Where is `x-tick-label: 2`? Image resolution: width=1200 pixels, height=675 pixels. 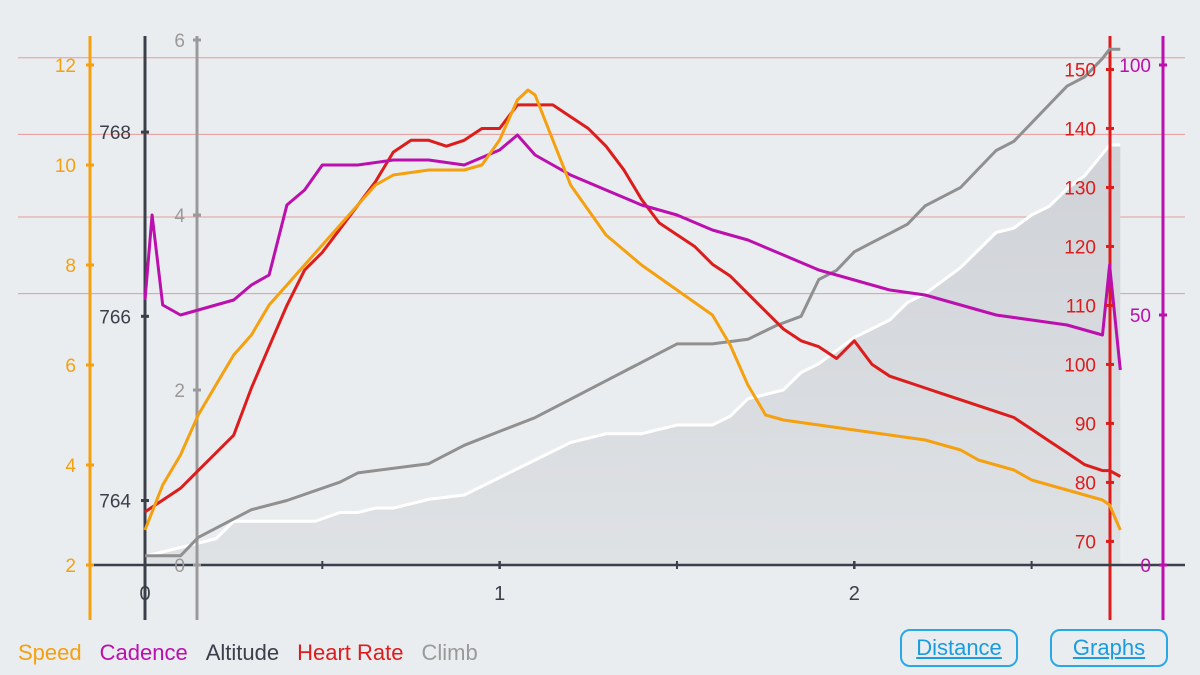 x-tick-label: 2 is located at coordinates (854, 594).